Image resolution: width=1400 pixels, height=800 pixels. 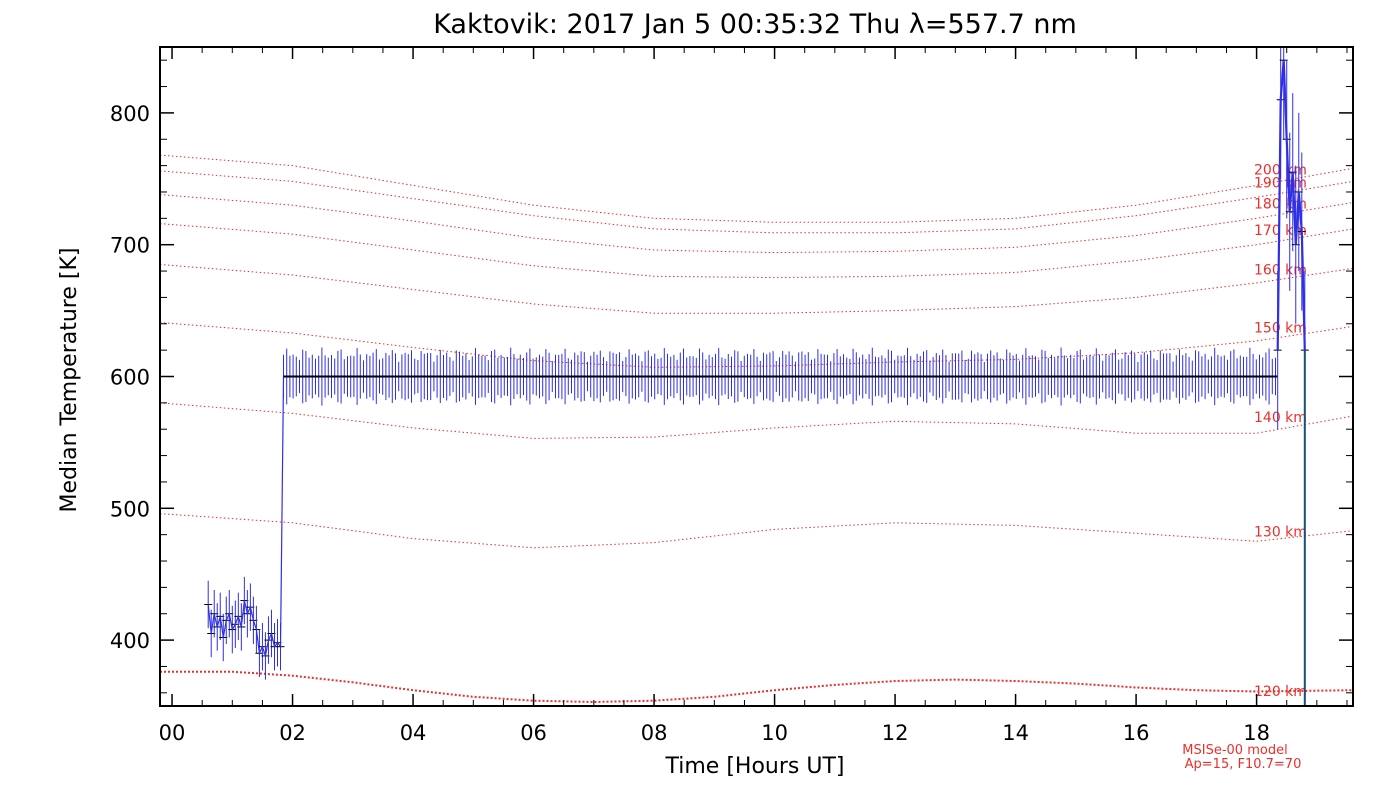 I want to click on model-curve-180-km, so click(x=756, y=224).